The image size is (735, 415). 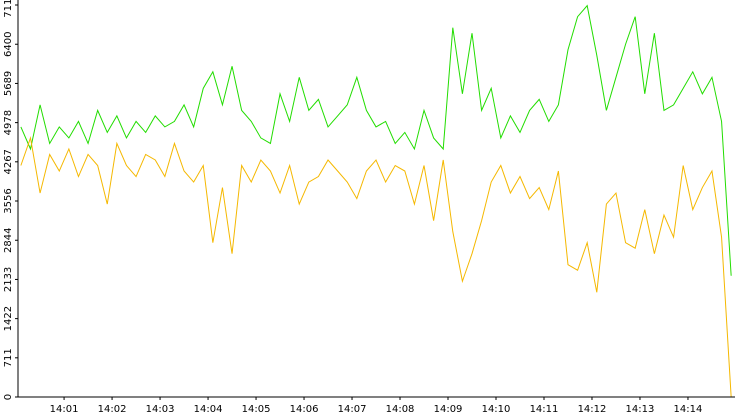 I want to click on y-tick-label: 0, so click(x=8, y=397).